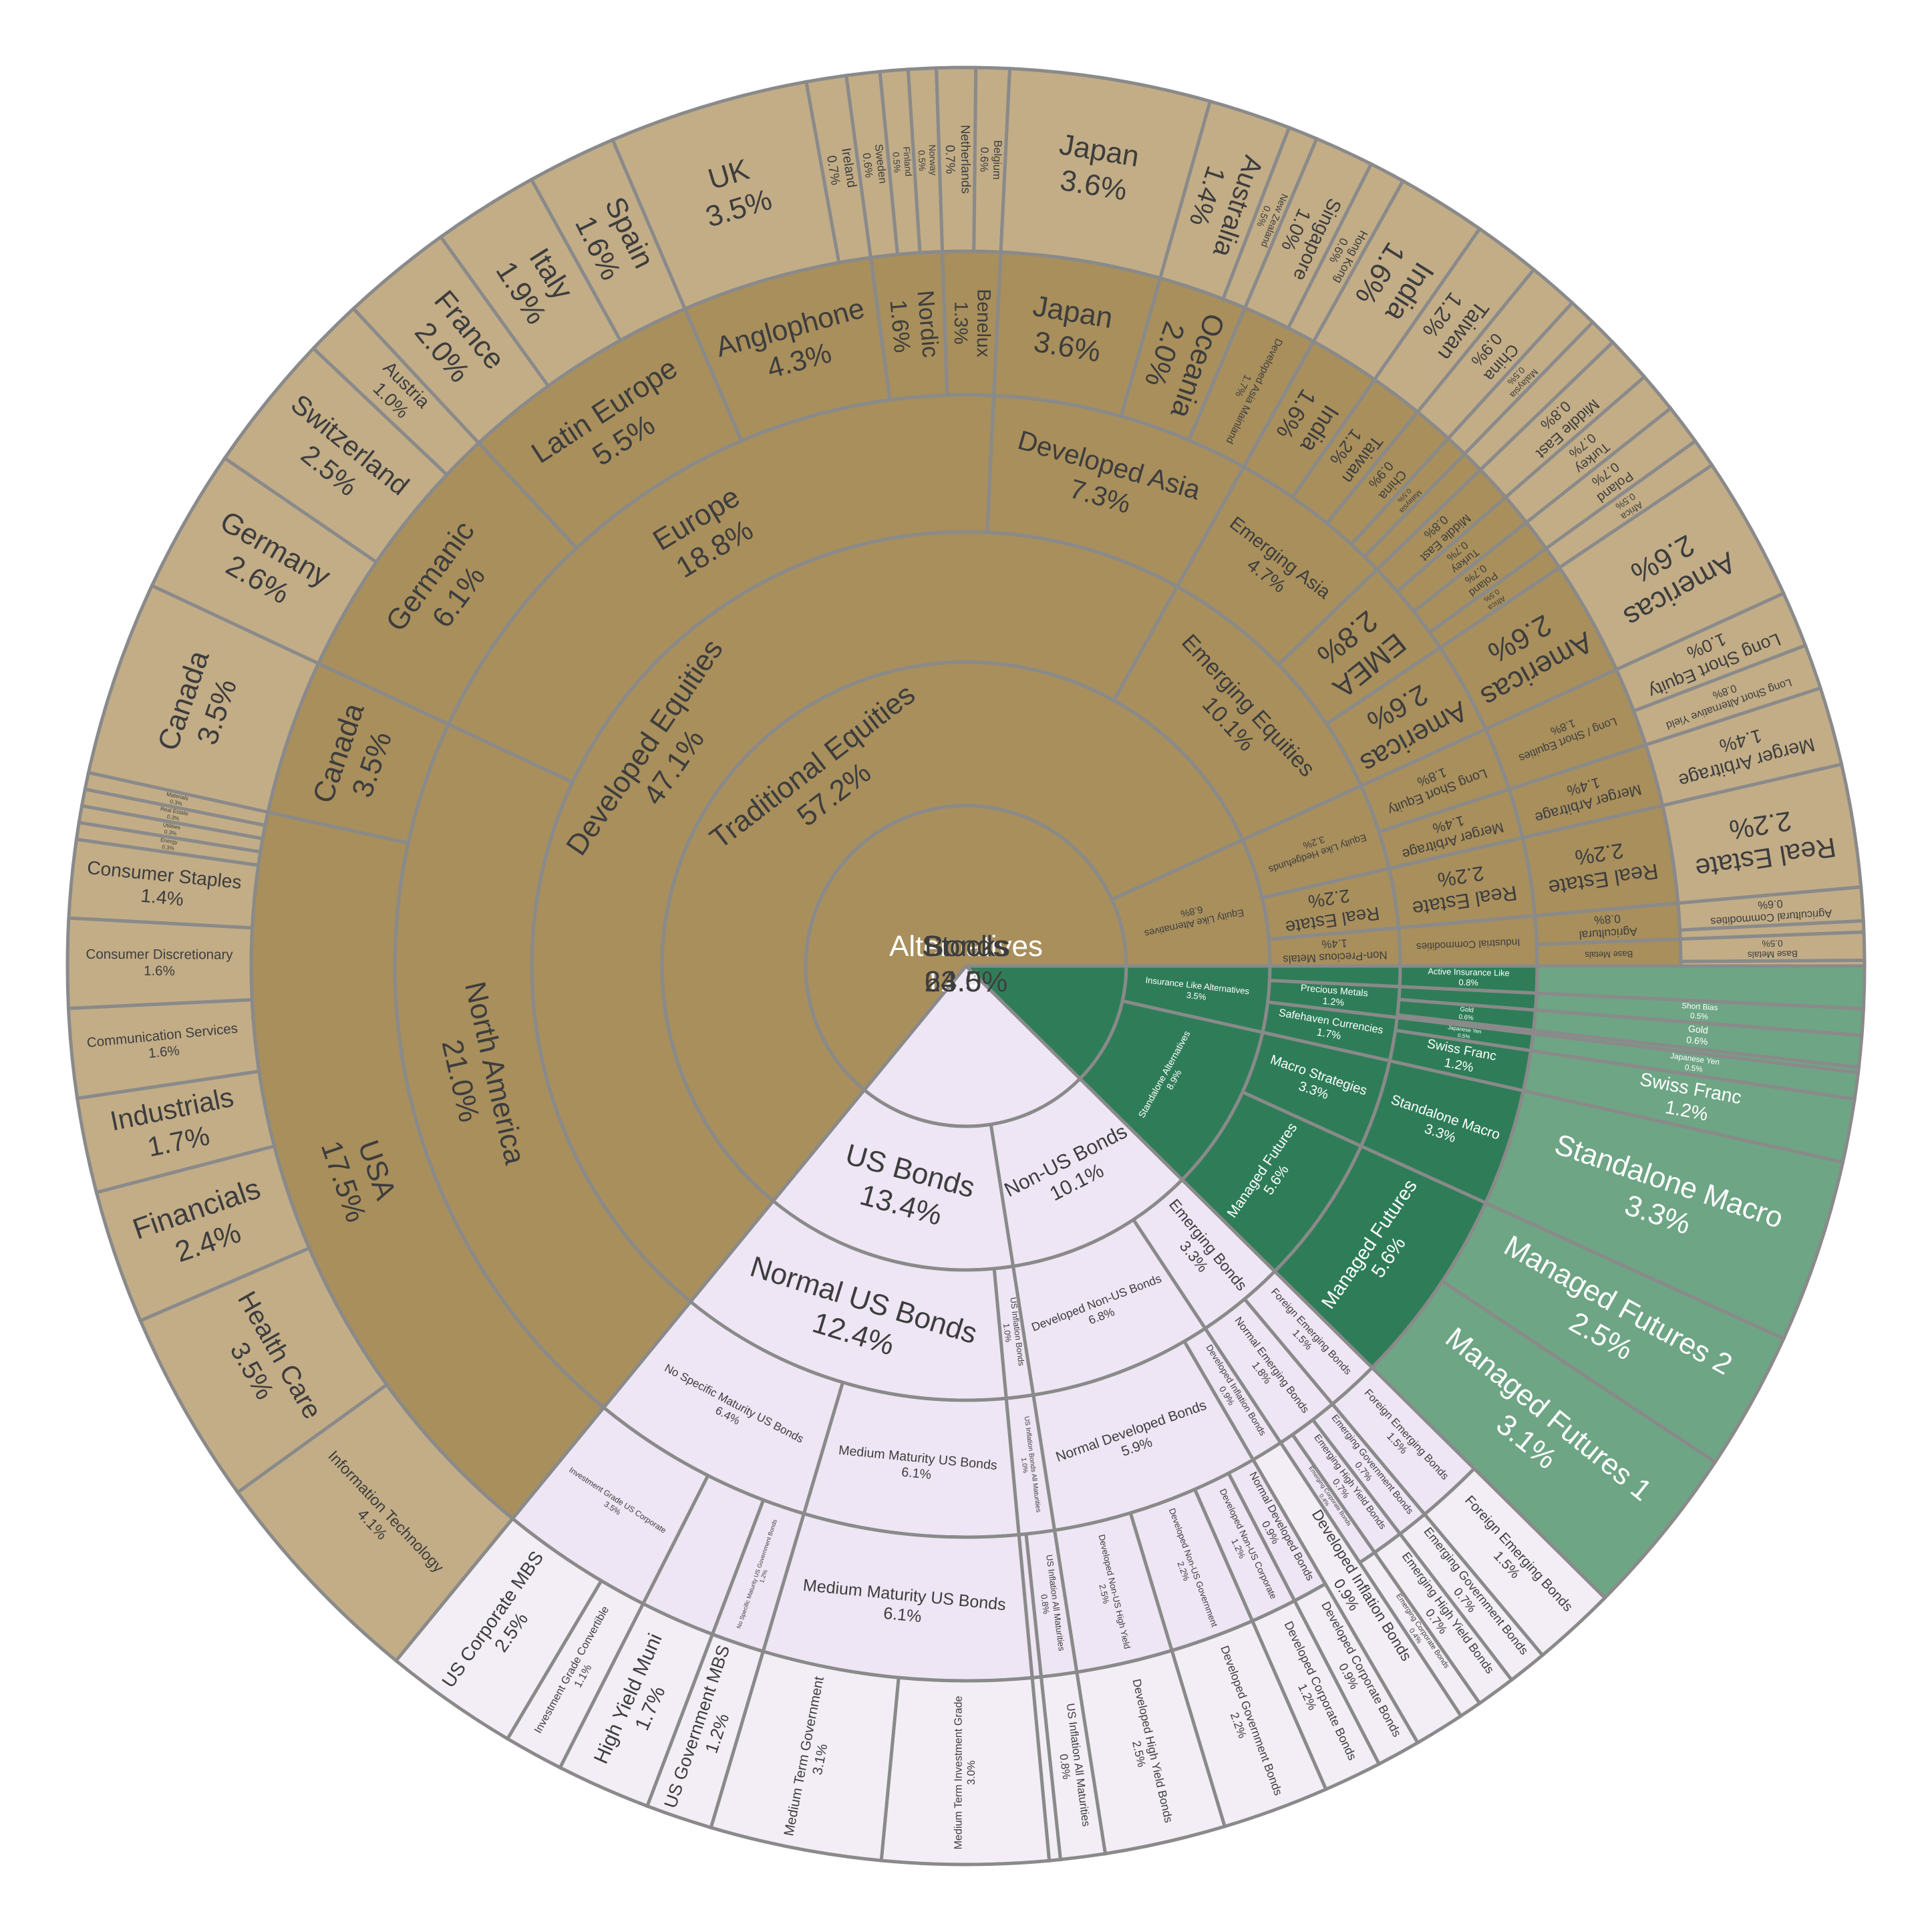 This screenshot has height=1932, width=1932. What do you see at coordinates (1329, 1034) in the screenshot?
I see `segment-value-text: 1.7%` at bounding box center [1329, 1034].